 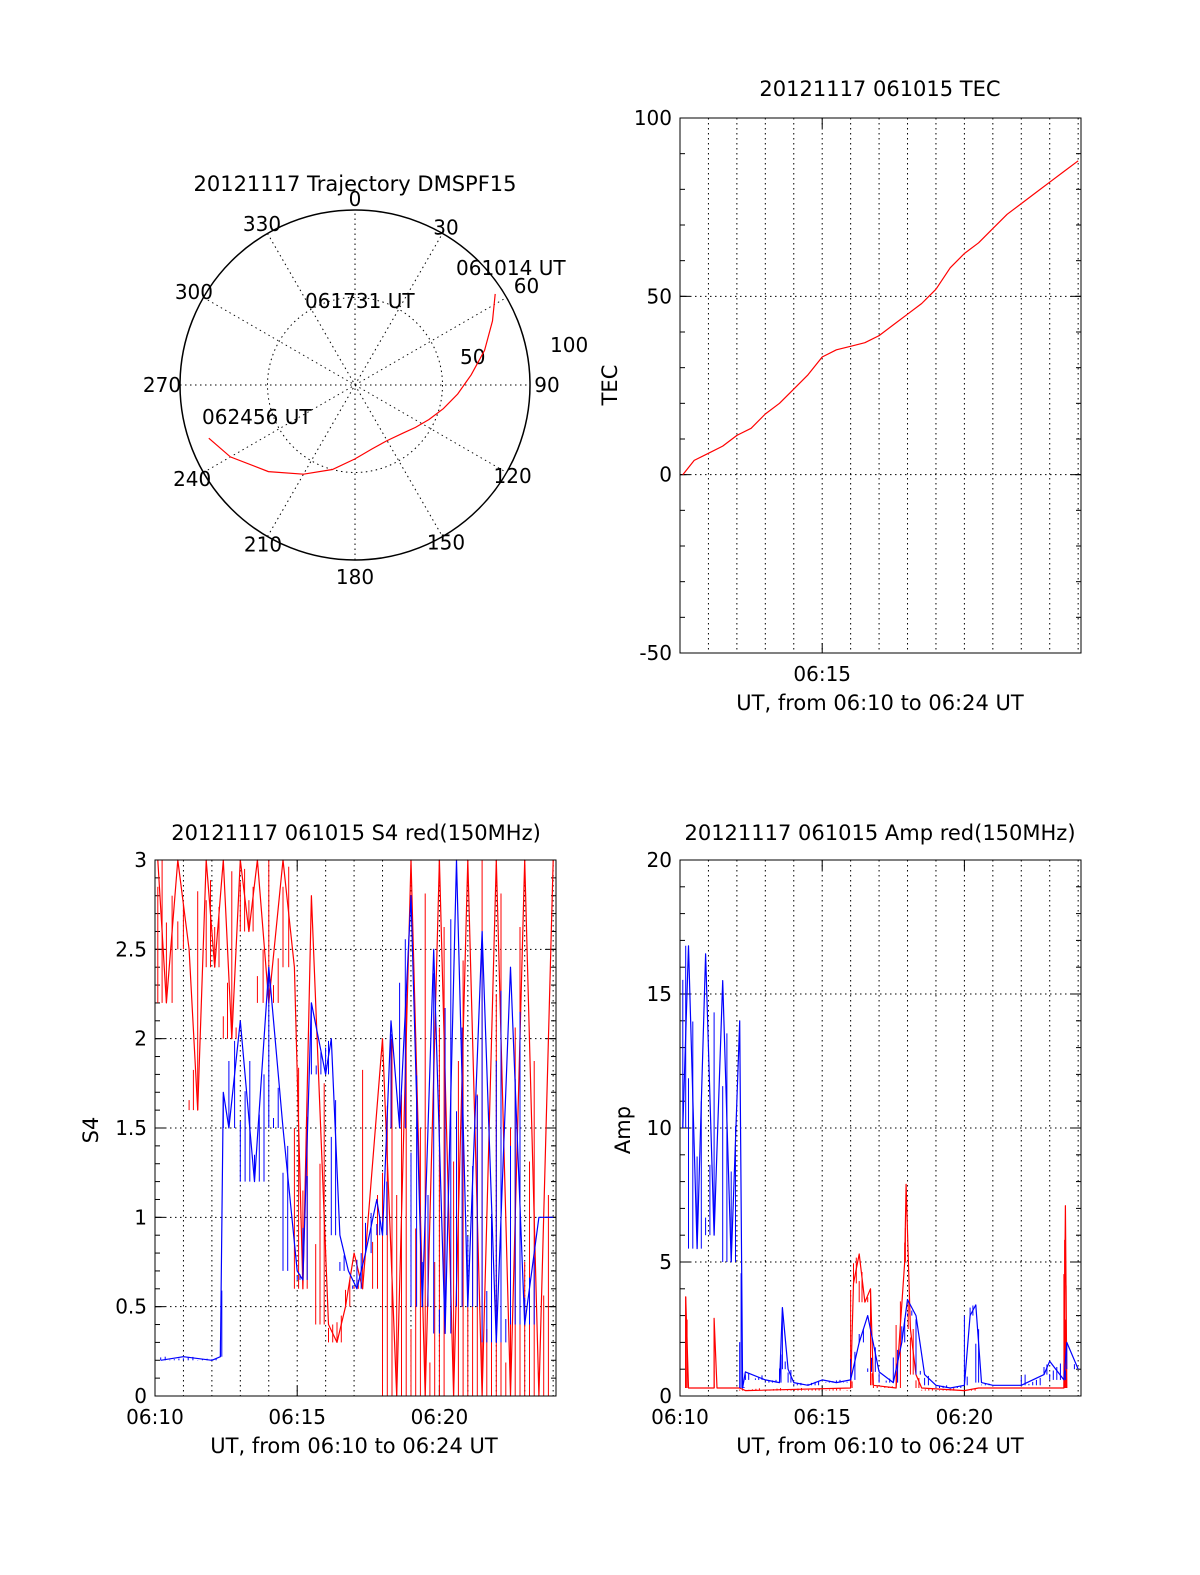 I want to click on tec-frame, so click(x=880, y=385).